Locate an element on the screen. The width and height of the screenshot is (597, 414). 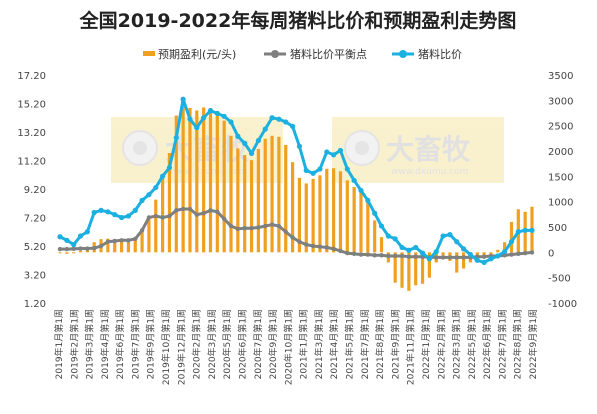
legend: 预期盈利(元/头) 猪料比价平衡点 猪料比价 is located at coordinates (302, 54).